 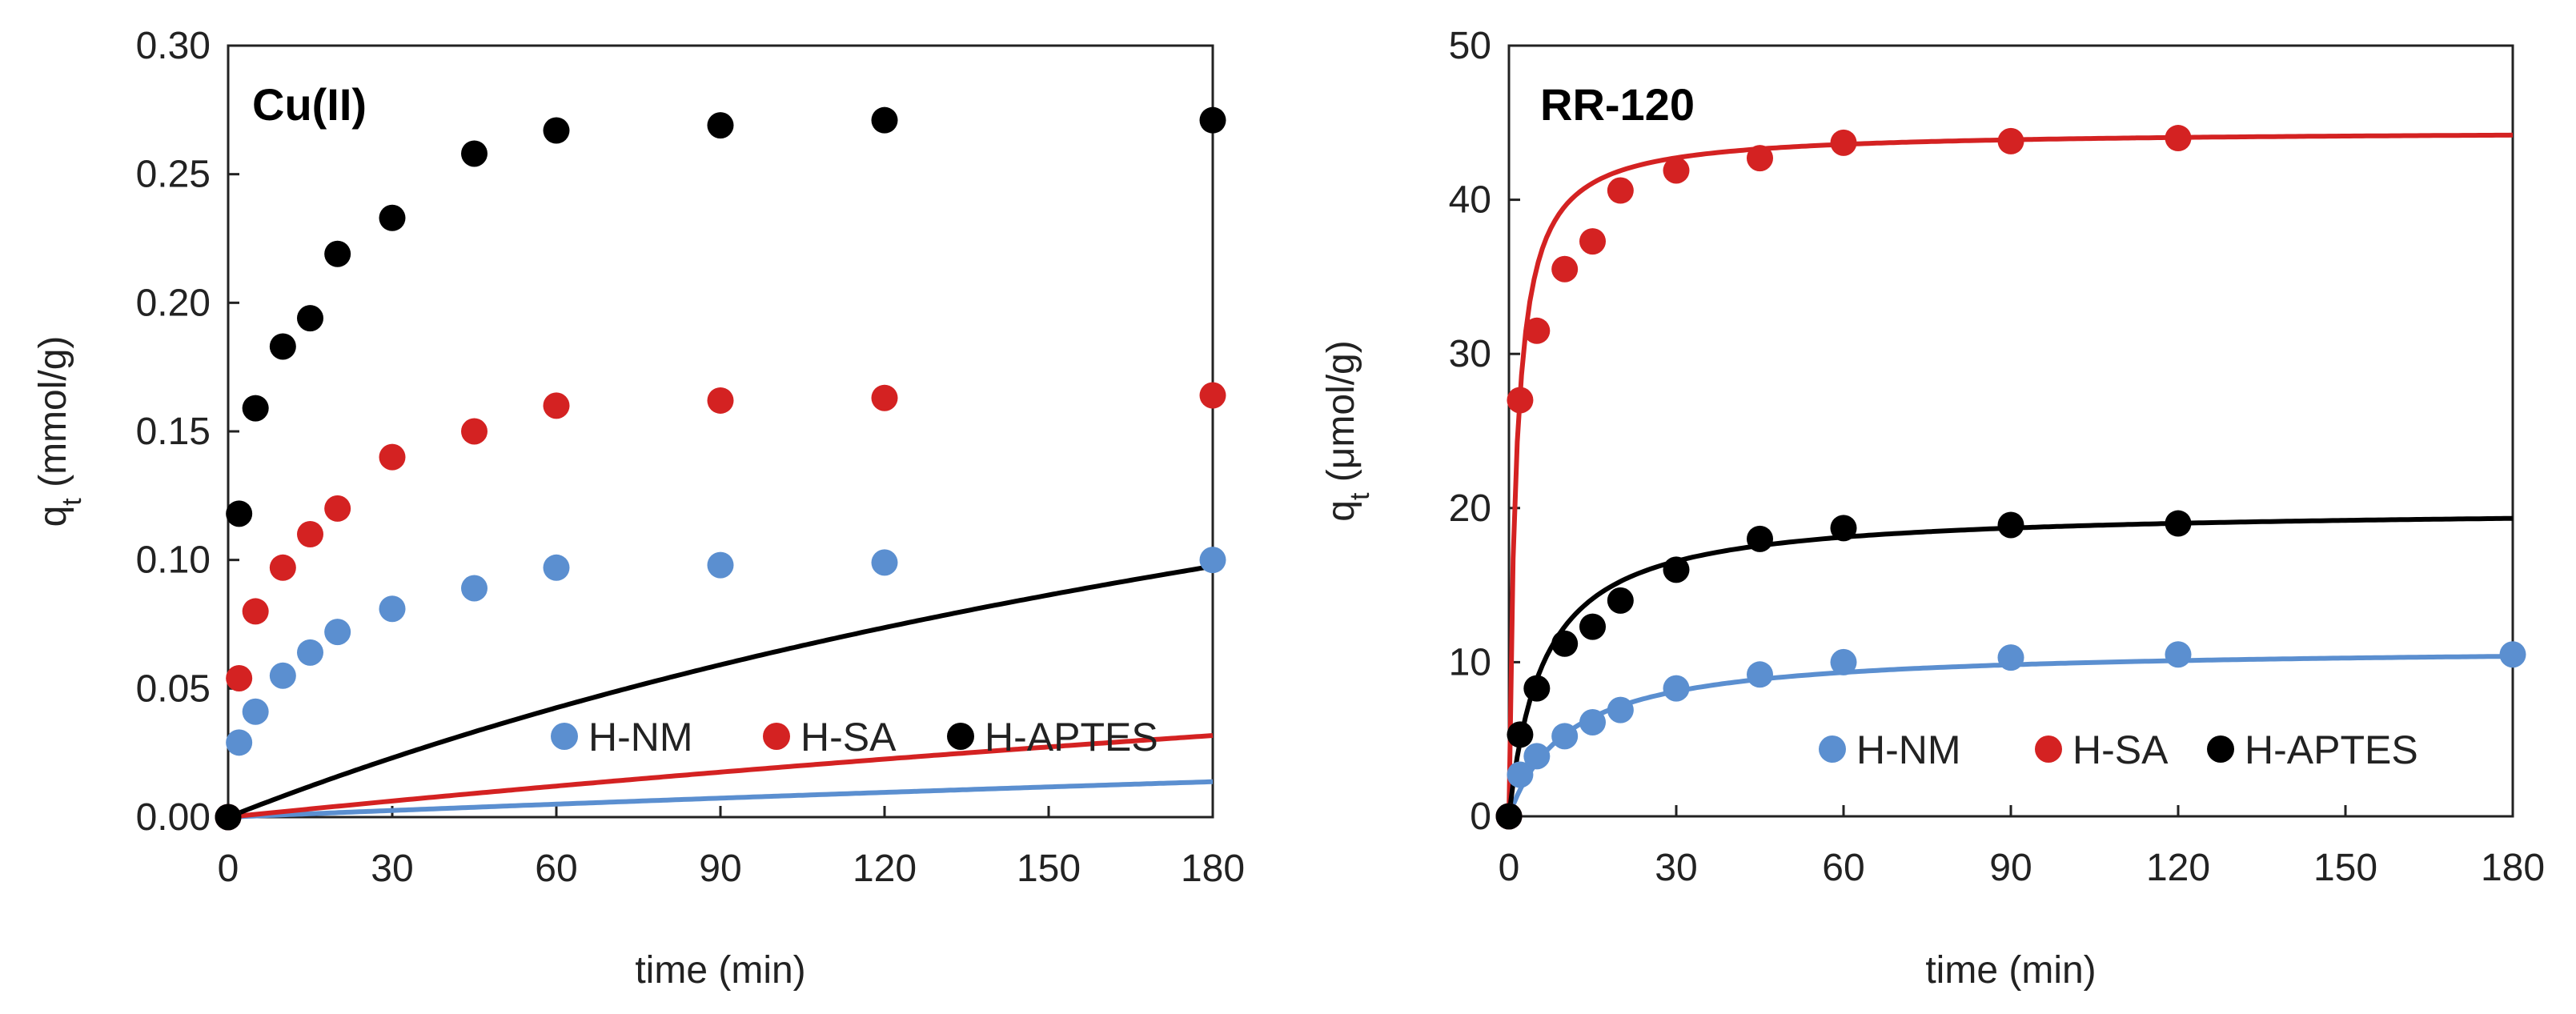 I want to click on panel-label: RR-120, so click(x=1617, y=105).